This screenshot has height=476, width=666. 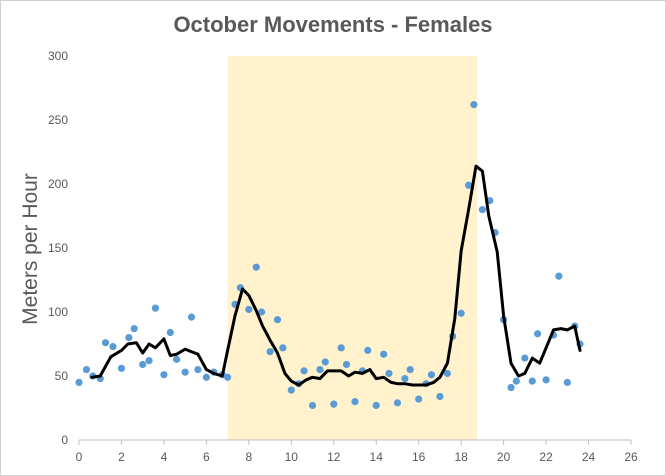 I want to click on x-tick-label: 26, so click(x=631, y=457).